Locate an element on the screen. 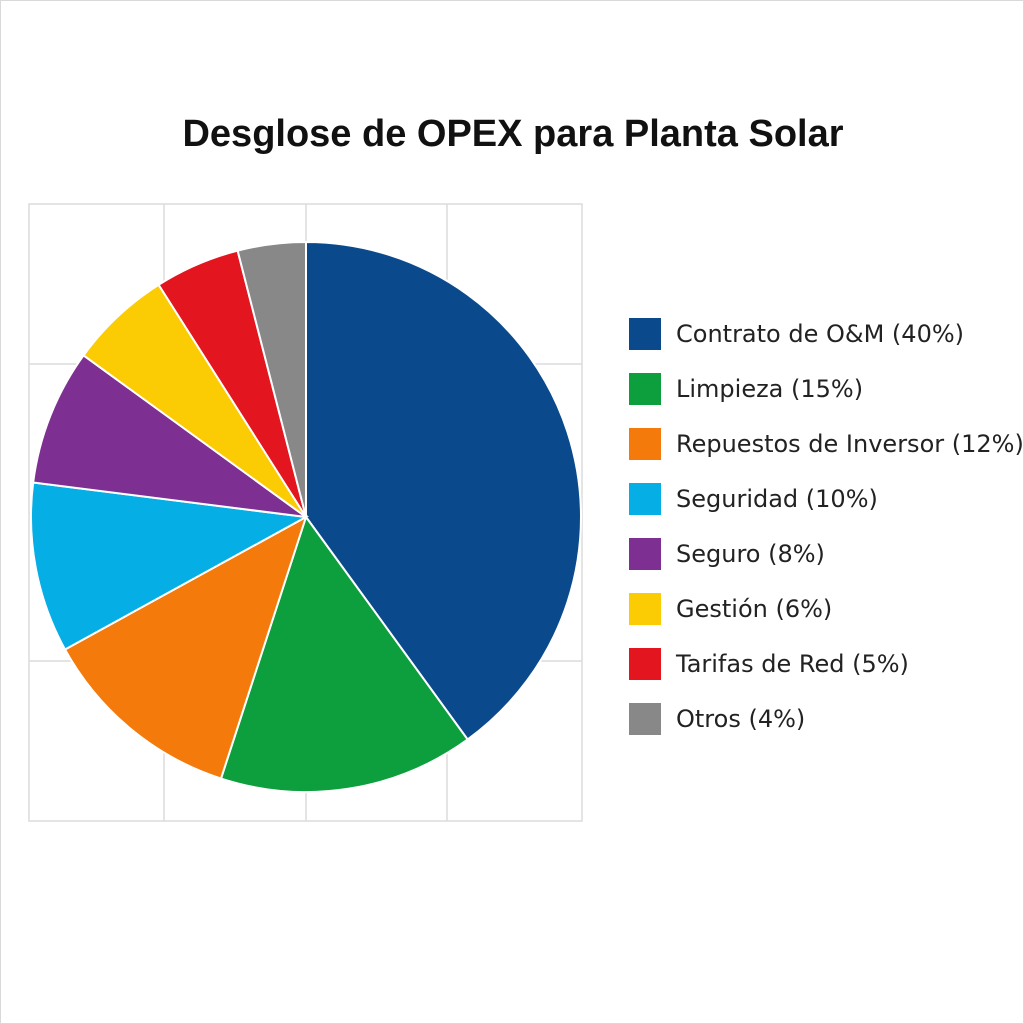  legend-item: Limpieza (15%) is located at coordinates (826, 388).